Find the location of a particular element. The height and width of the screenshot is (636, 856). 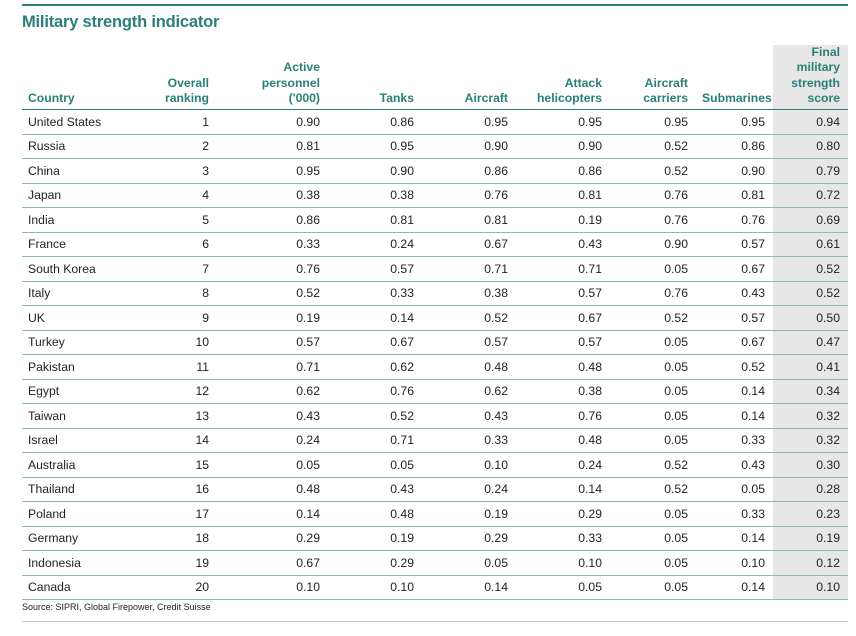

column-header-line: personnel is located at coordinates (290, 82).